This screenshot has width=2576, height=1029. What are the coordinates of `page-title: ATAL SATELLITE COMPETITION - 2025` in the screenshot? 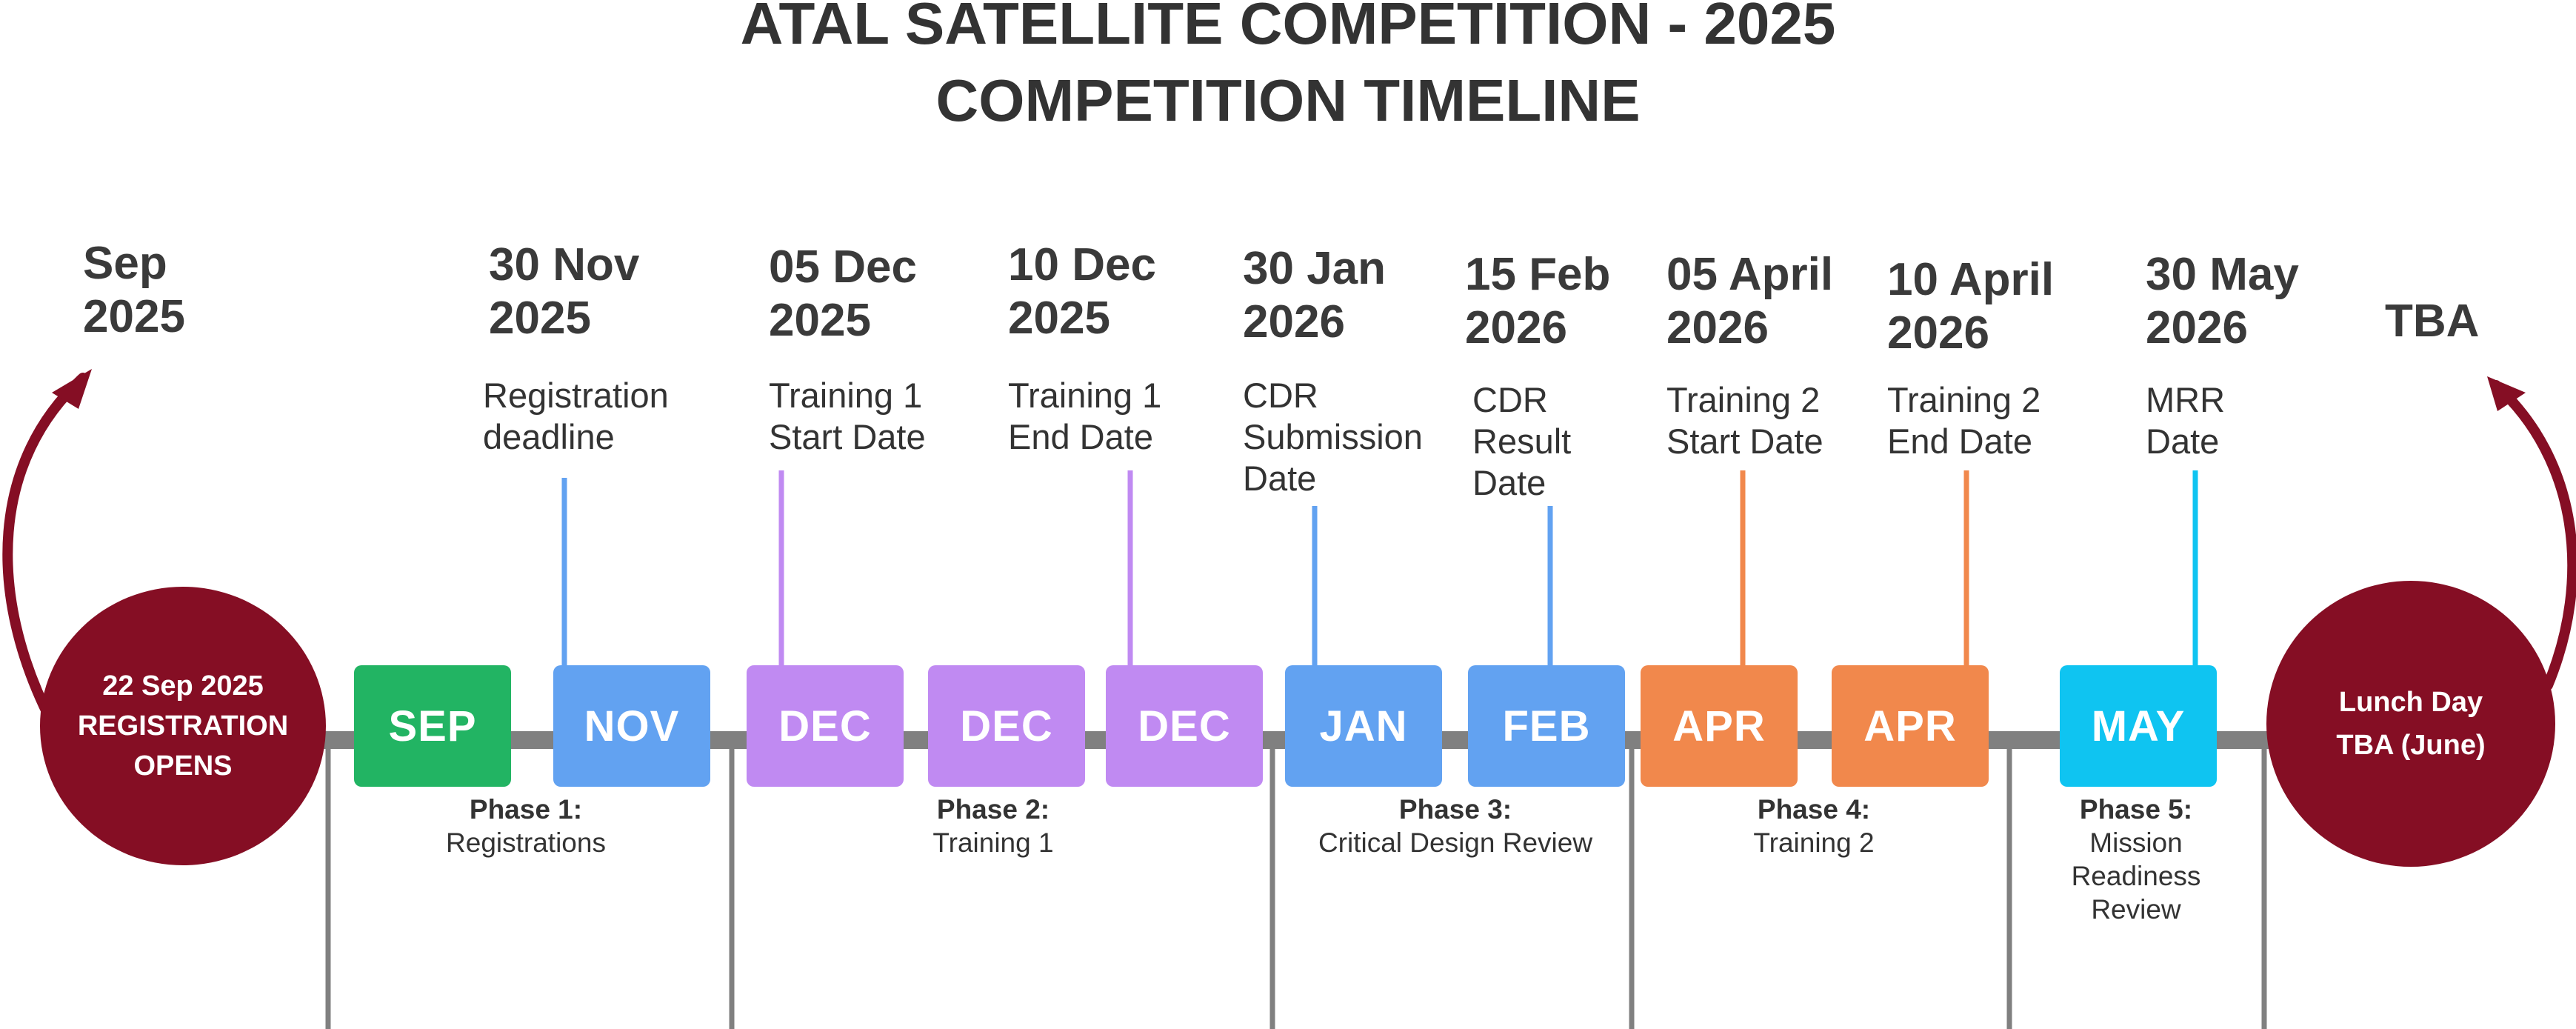 It's located at (1288, 28).